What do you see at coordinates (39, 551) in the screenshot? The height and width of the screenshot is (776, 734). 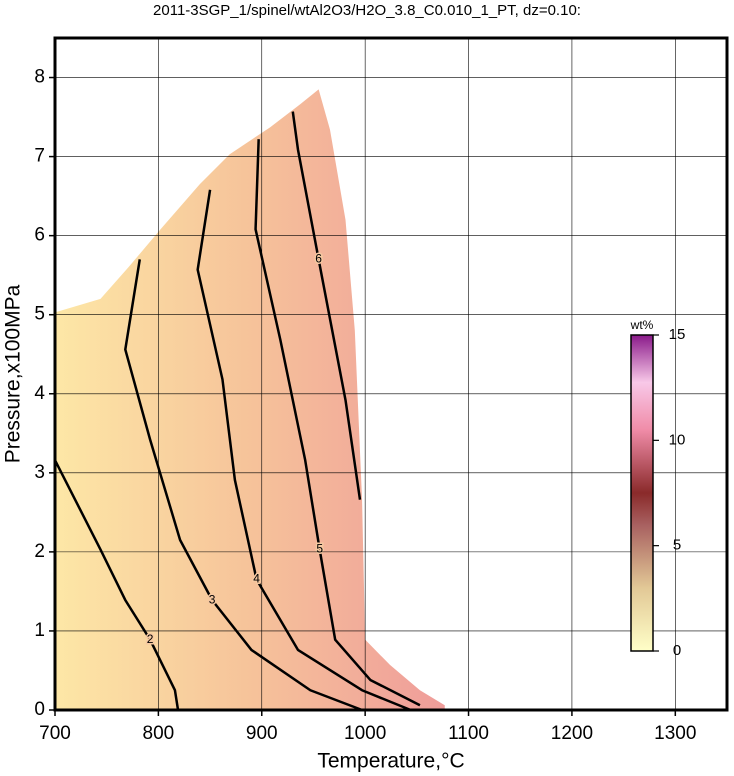 I see `y-tick-label: 2` at bounding box center [39, 551].